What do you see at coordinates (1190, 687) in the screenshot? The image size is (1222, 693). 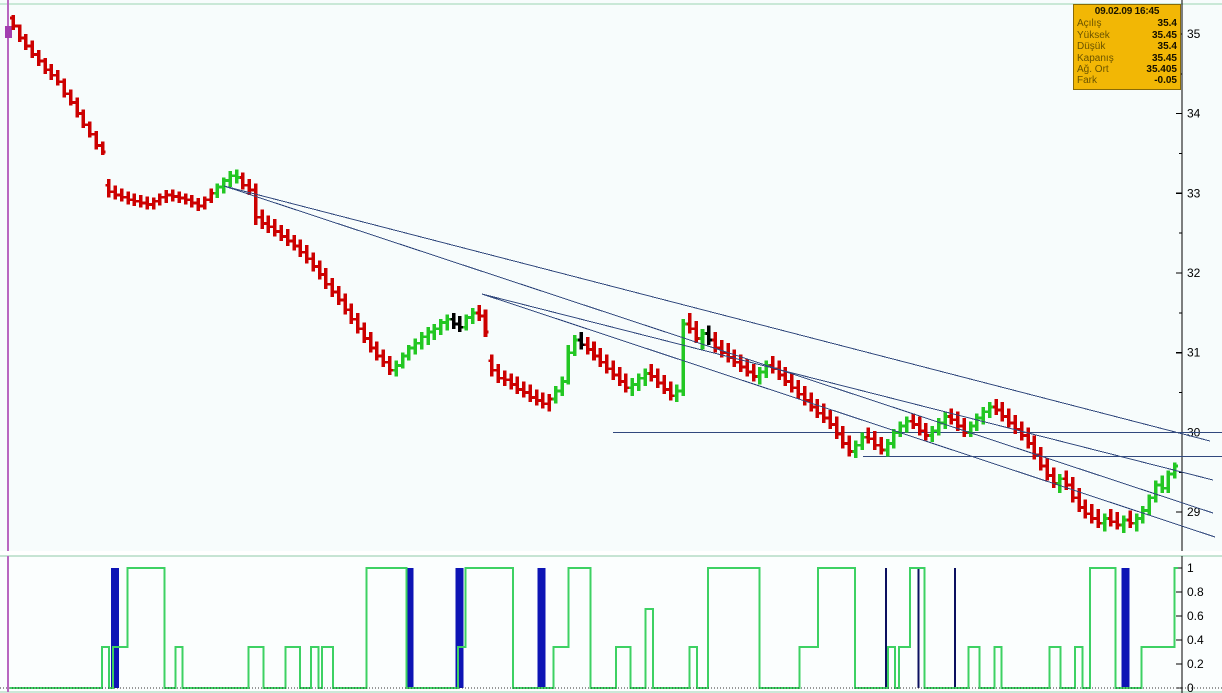 I see `indicator-axis-label: 0` at bounding box center [1190, 687].